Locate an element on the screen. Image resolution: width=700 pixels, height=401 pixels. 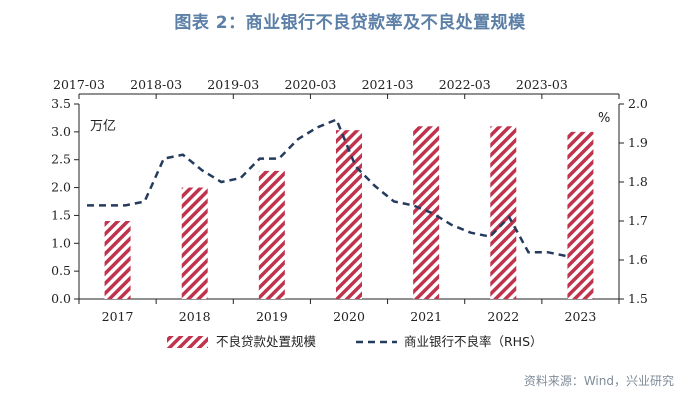
right-unit-label: % is located at coordinates (604, 118).